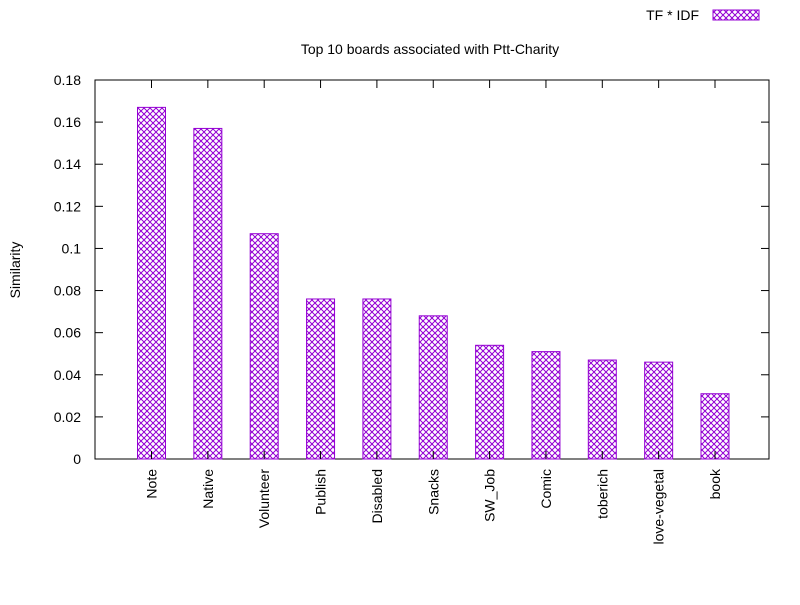  What do you see at coordinates (67, 333) in the screenshot?
I see `y-tick-label: 0.06` at bounding box center [67, 333].